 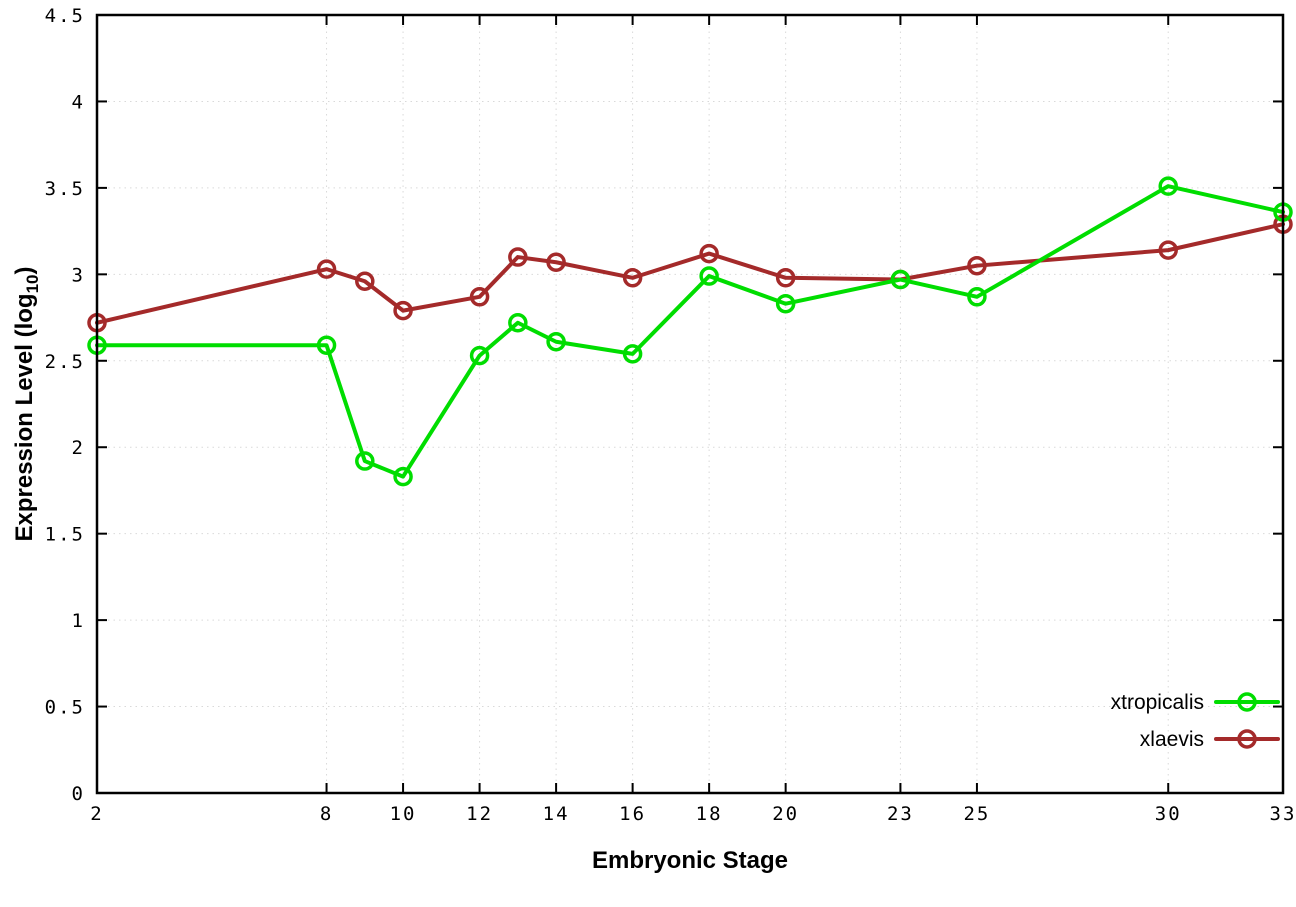 What do you see at coordinates (65, 16) in the screenshot?
I see `y-tick-label: 4.5` at bounding box center [65, 16].